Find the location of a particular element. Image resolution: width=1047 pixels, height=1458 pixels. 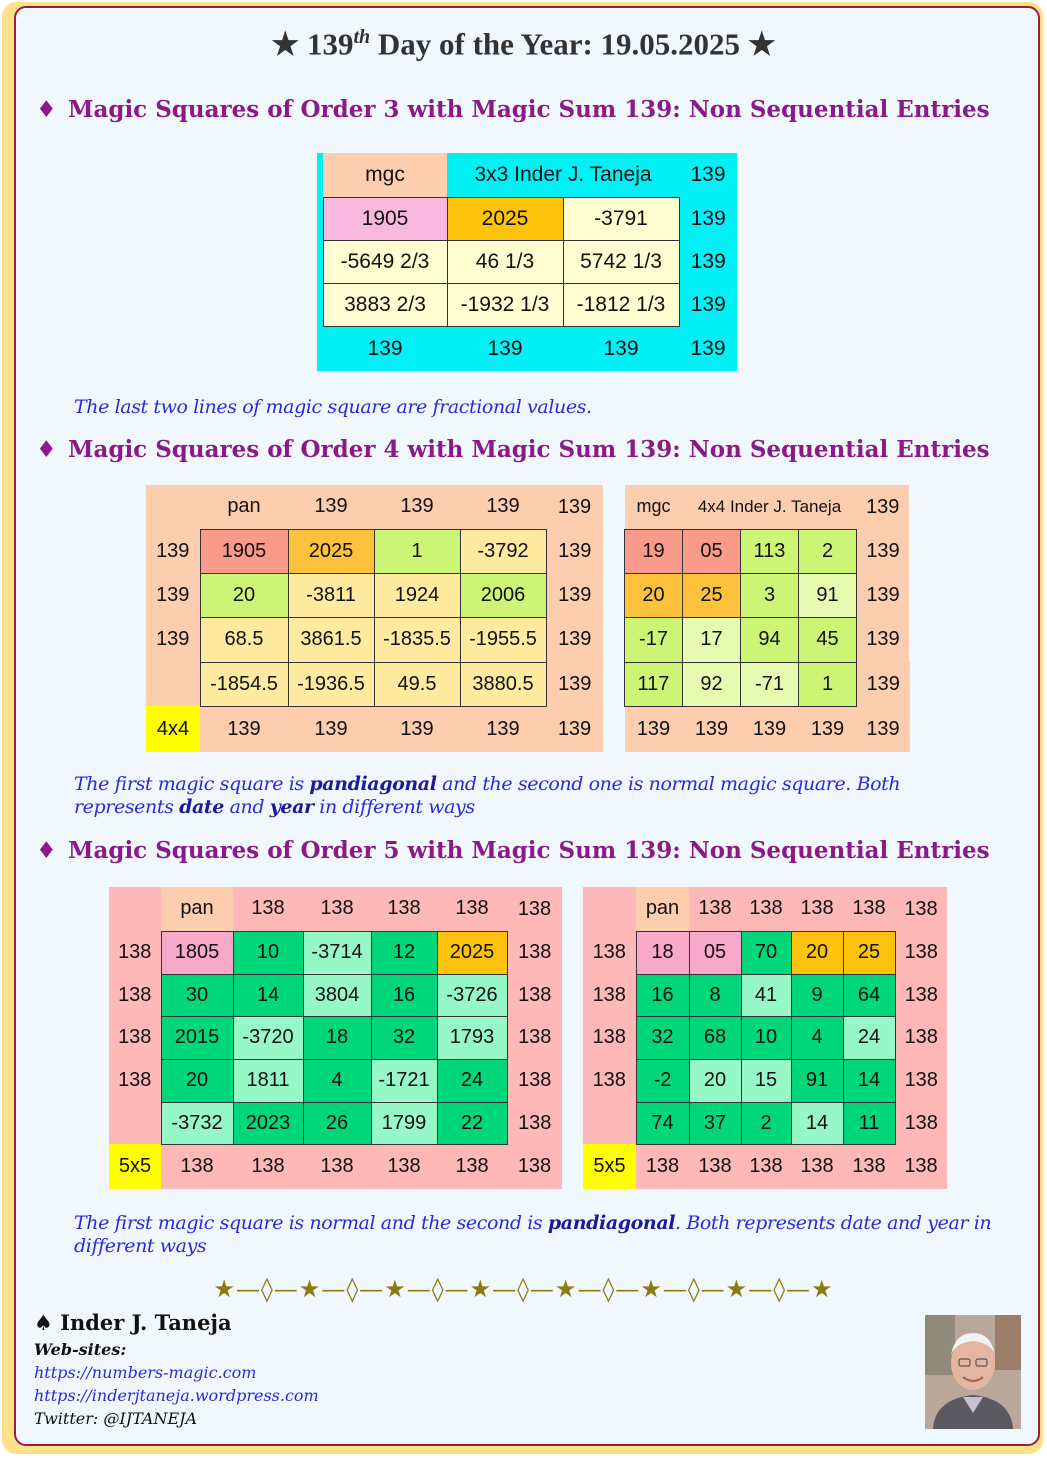

diagonal-sum: 139 is located at coordinates (708, 348).